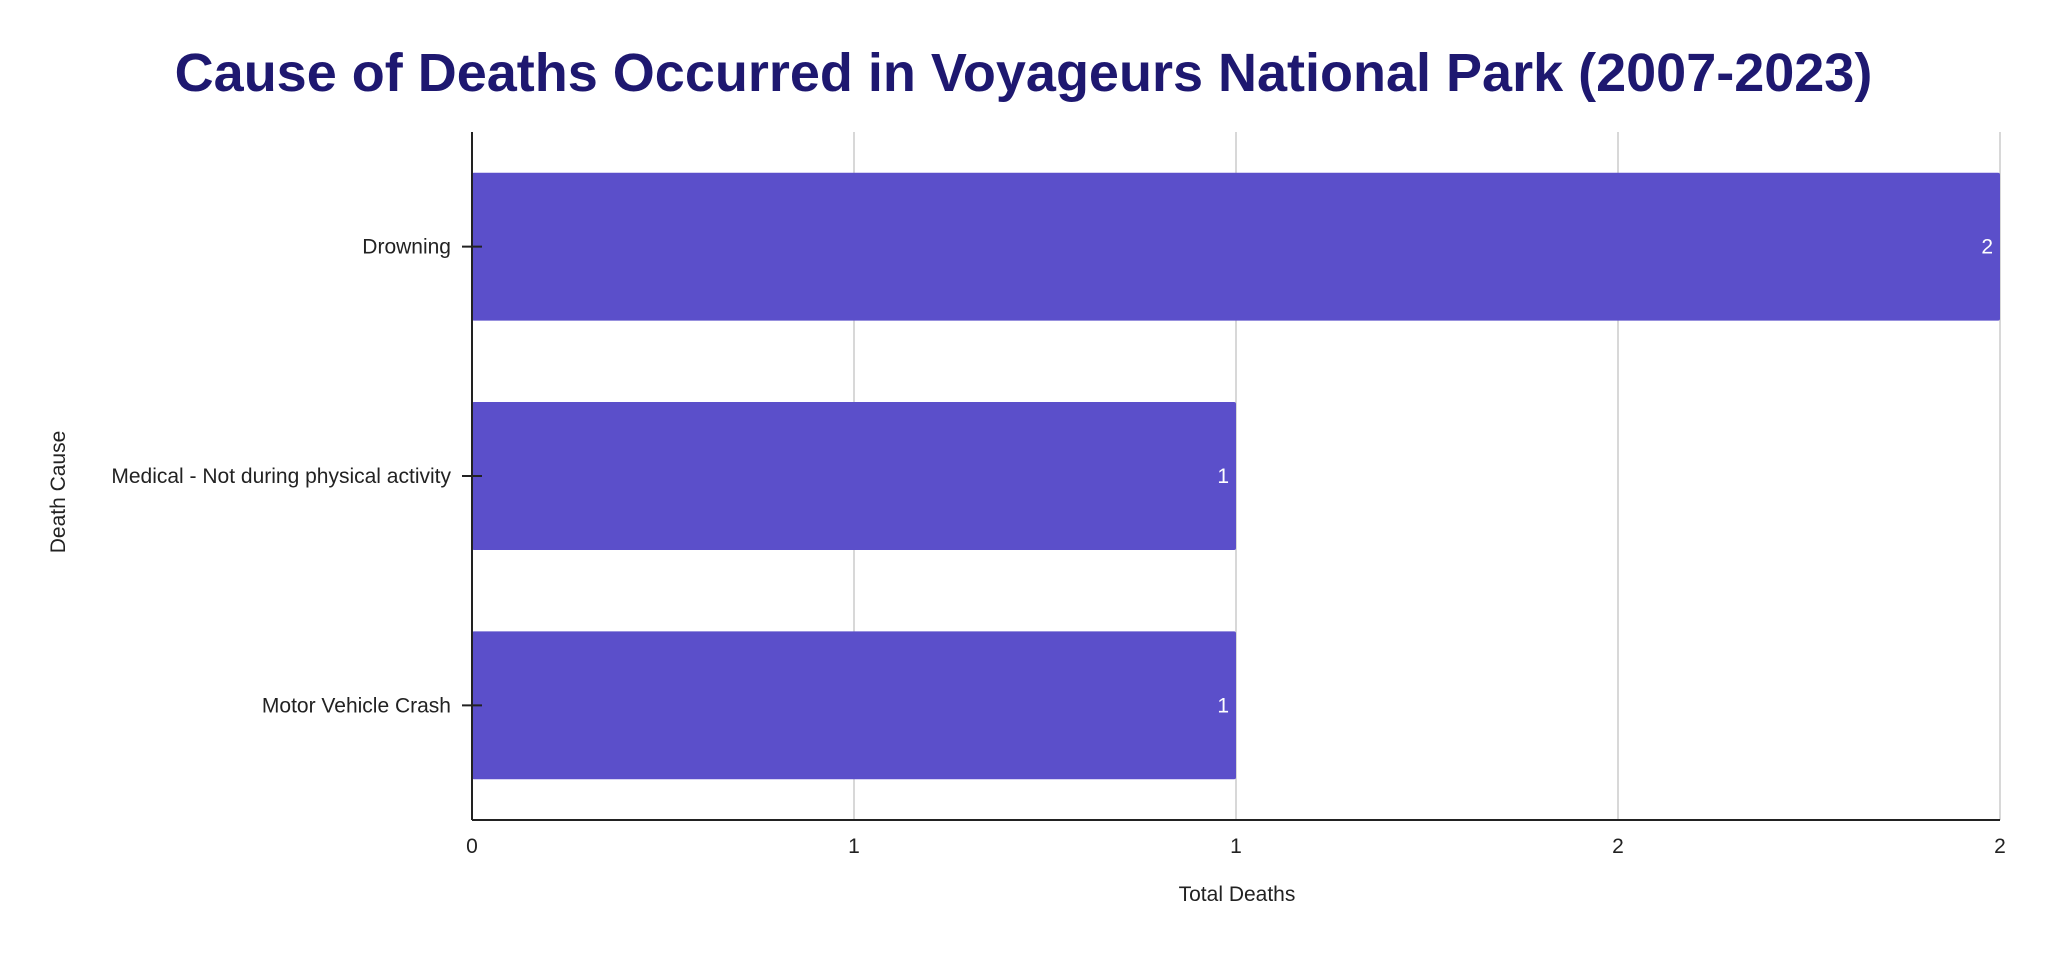 This screenshot has width=2047, height=953. Describe the element at coordinates (281, 476) in the screenshot. I see `category-label: Medical - Not during physical activity` at that location.